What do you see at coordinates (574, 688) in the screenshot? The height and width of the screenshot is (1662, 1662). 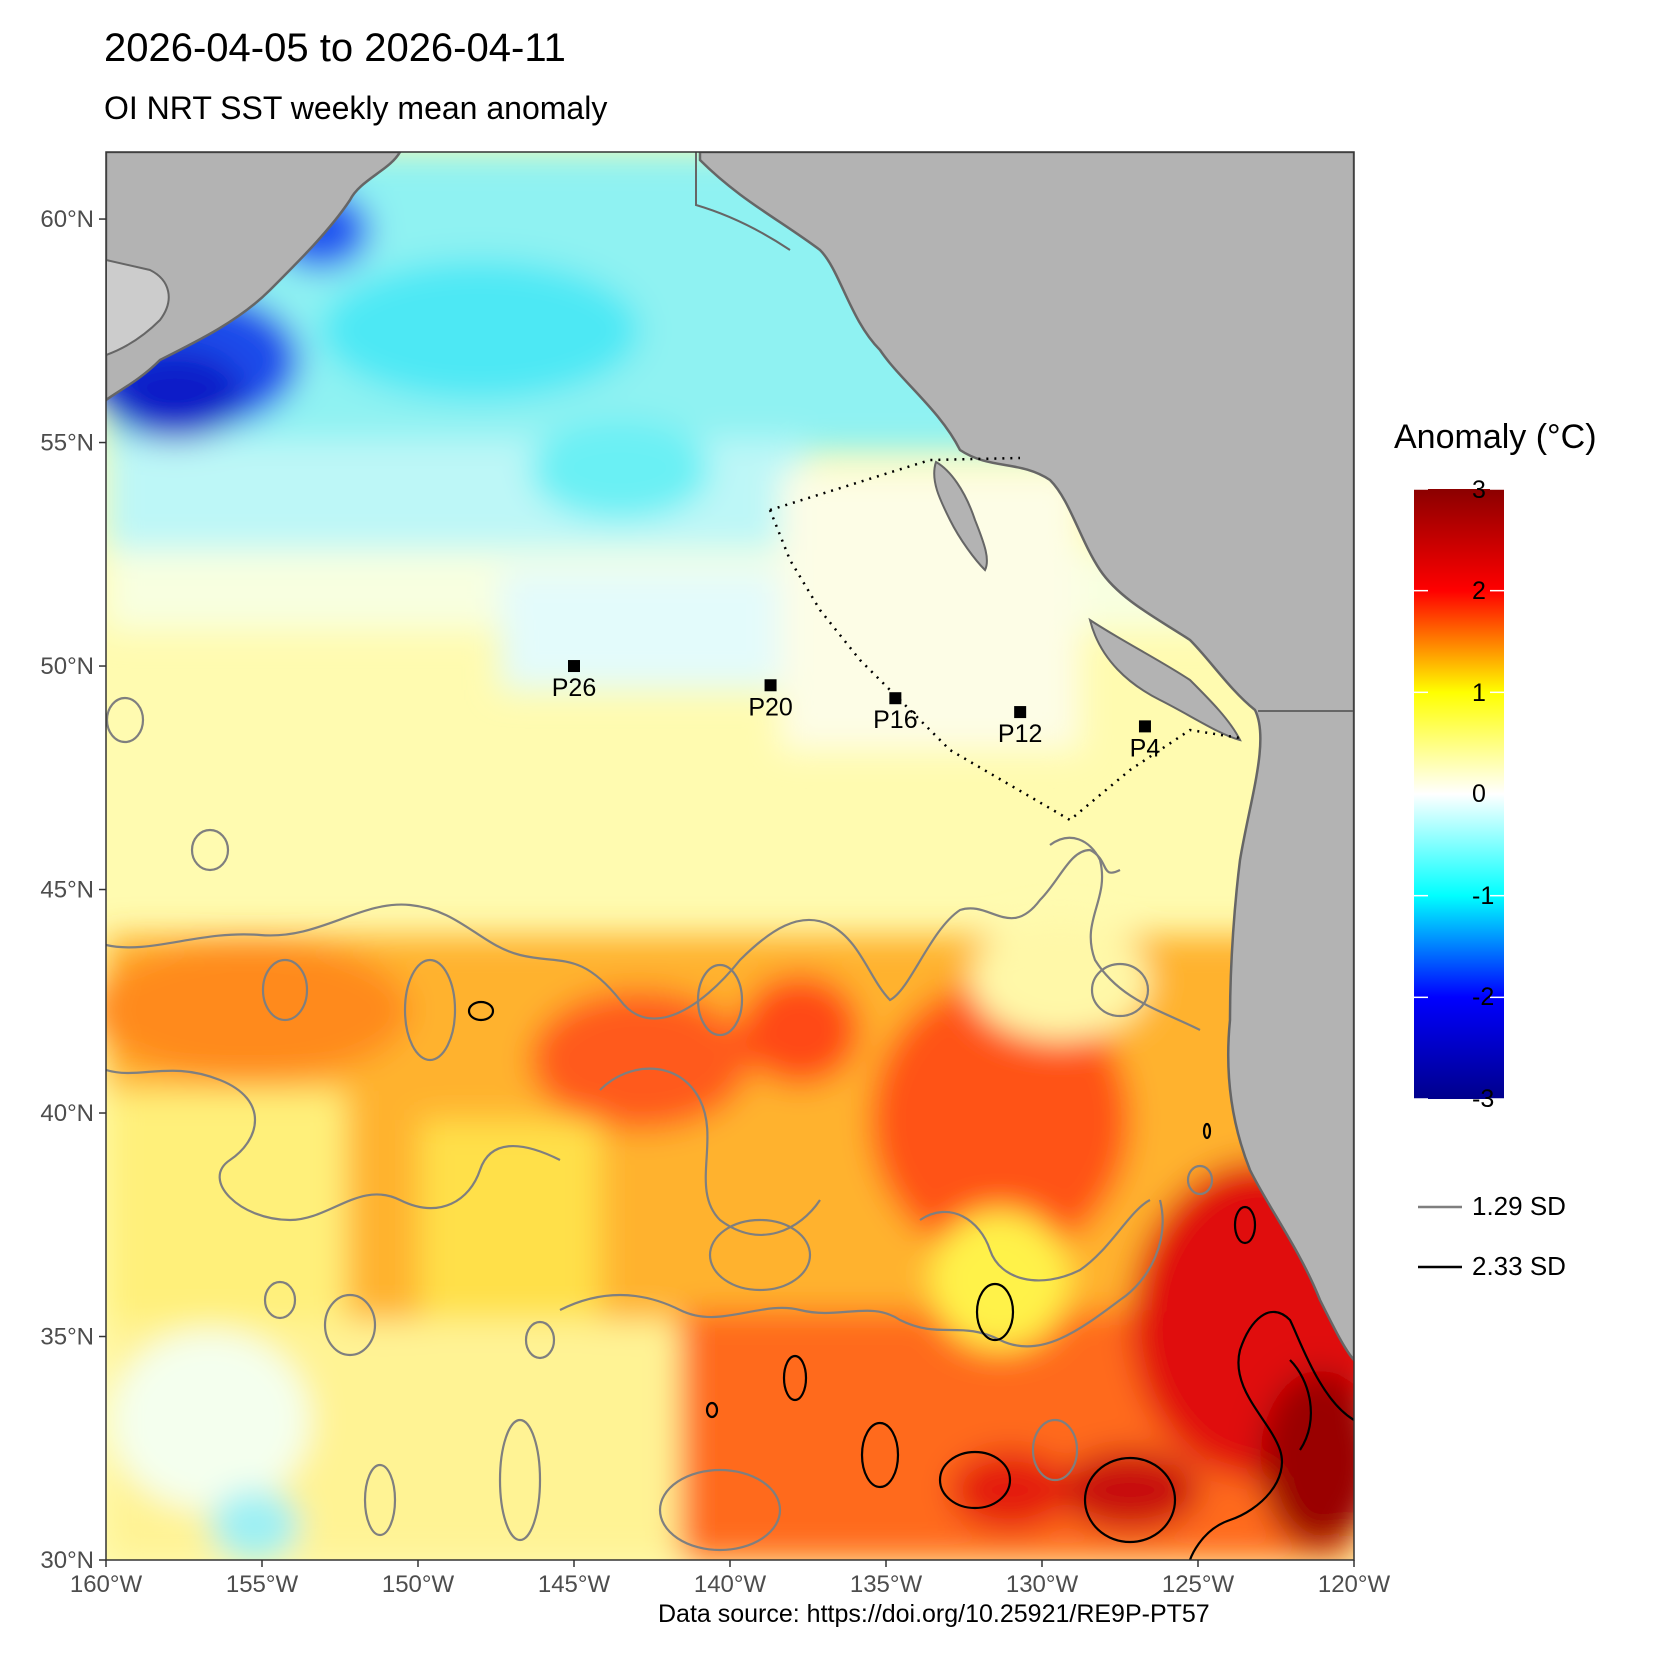 I see `station-label-p26: P26` at bounding box center [574, 688].